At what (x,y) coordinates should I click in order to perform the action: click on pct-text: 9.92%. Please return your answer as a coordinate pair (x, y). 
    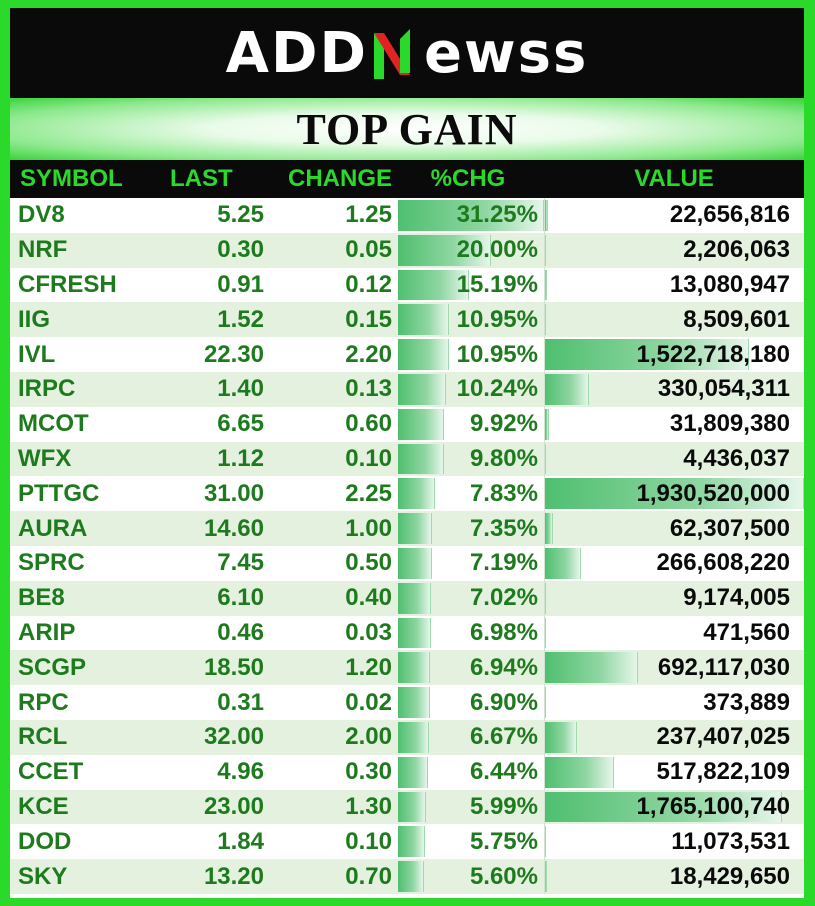
    Looking at the image, I should click on (503, 424).